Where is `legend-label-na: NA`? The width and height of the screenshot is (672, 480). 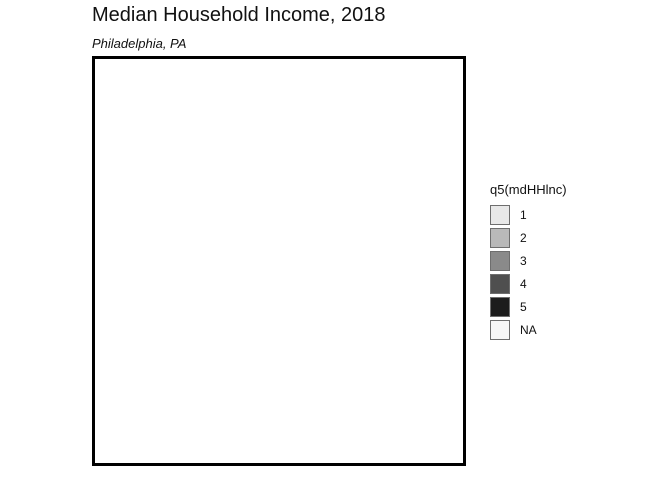
legend-label-na: NA is located at coordinates (528, 329).